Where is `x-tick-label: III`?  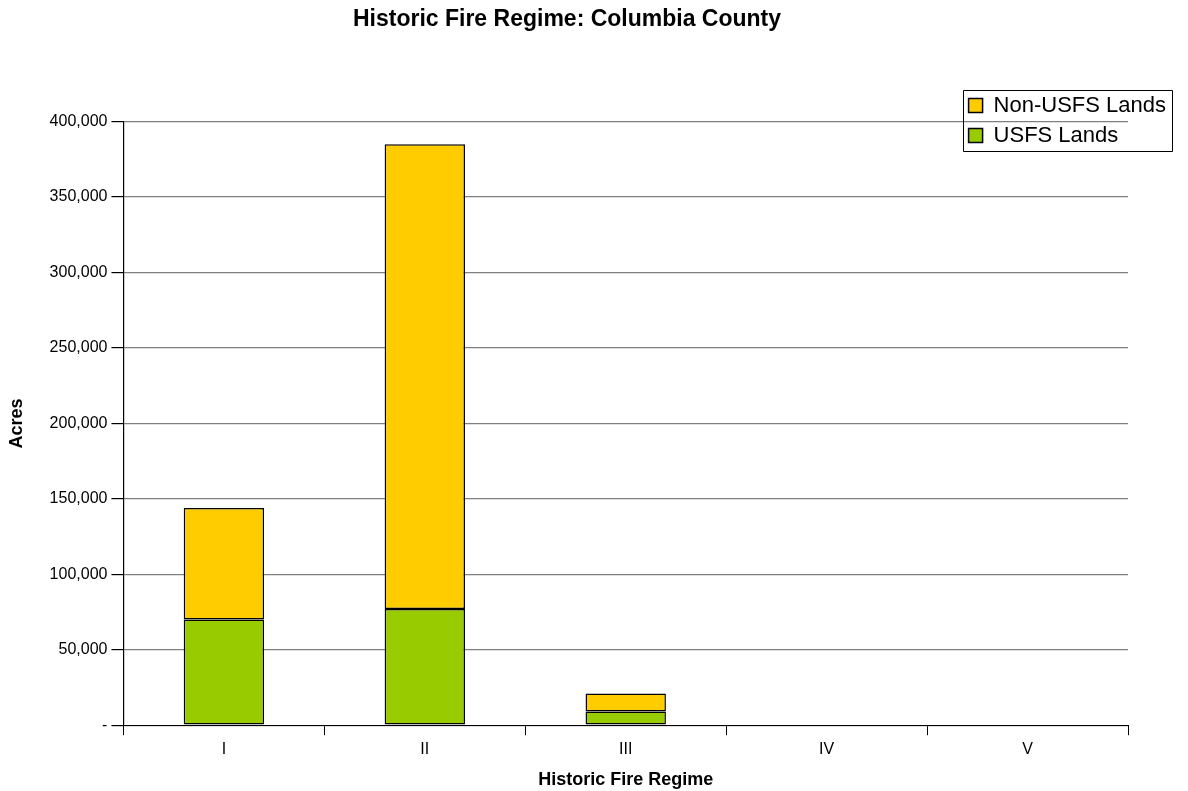 x-tick-label: III is located at coordinates (626, 749).